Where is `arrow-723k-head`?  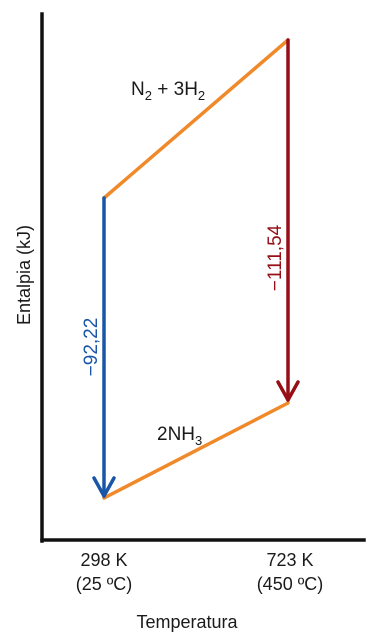 arrow-723k-head is located at coordinates (288, 391).